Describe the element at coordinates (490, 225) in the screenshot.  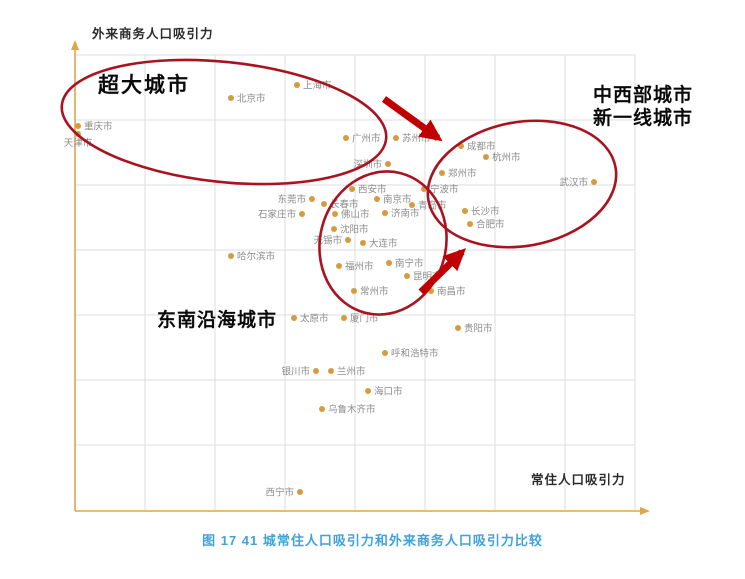
I see `city-label: 合肥市` at that location.